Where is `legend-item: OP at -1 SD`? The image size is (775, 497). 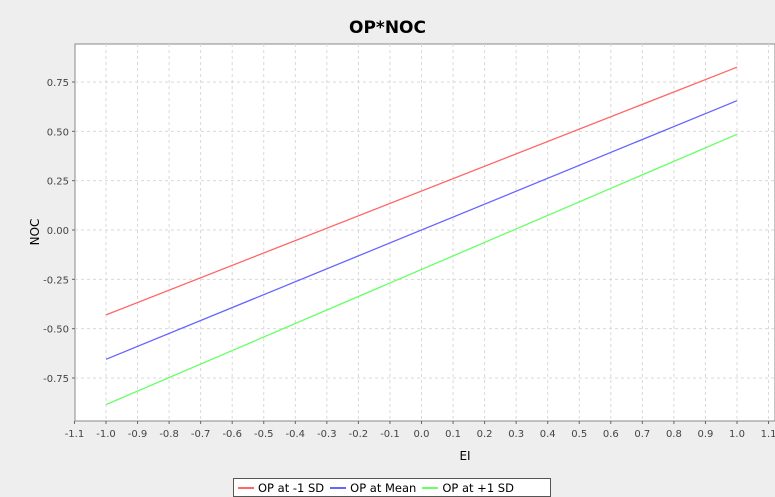
legend-item: OP at -1 SD is located at coordinates (281, 488).